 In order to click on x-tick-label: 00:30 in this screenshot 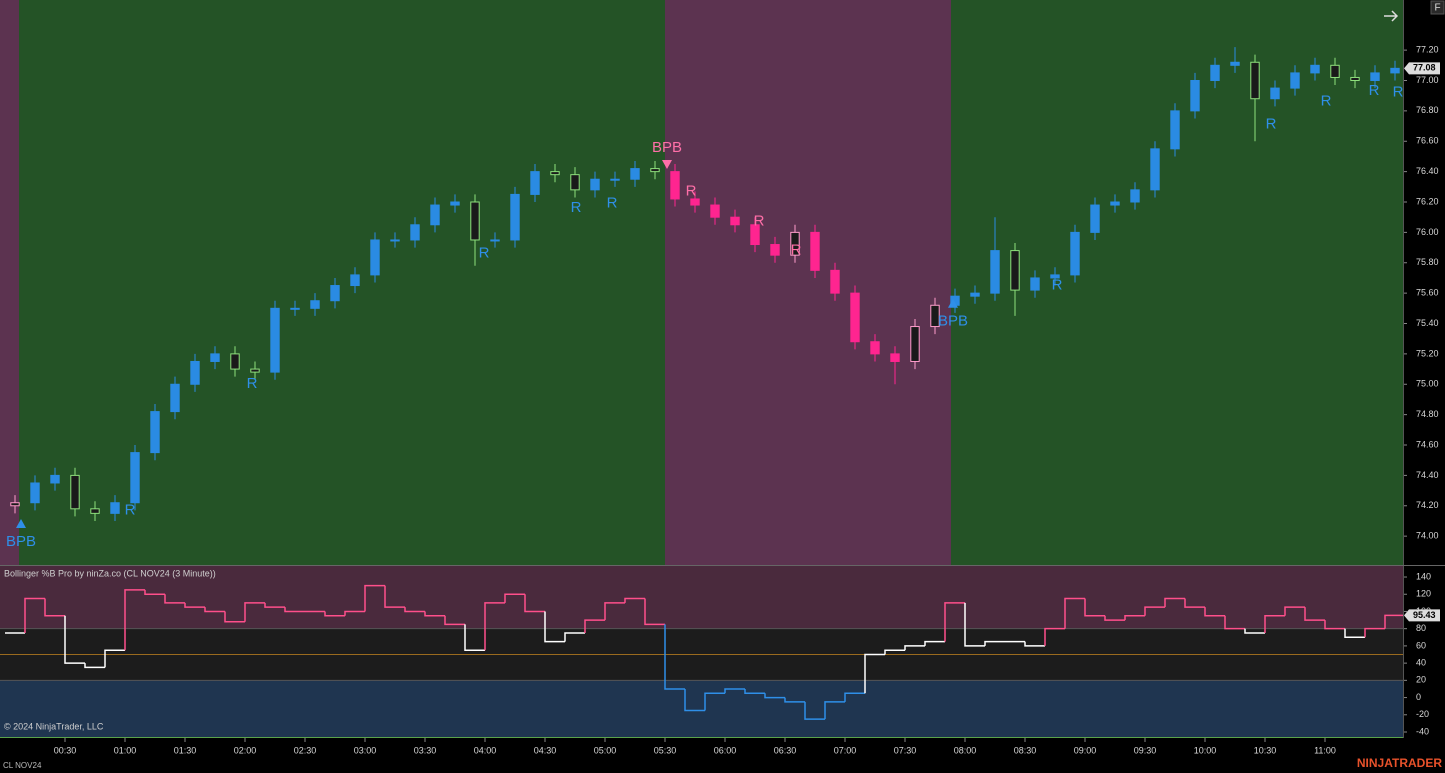, I will do `click(65, 750)`.